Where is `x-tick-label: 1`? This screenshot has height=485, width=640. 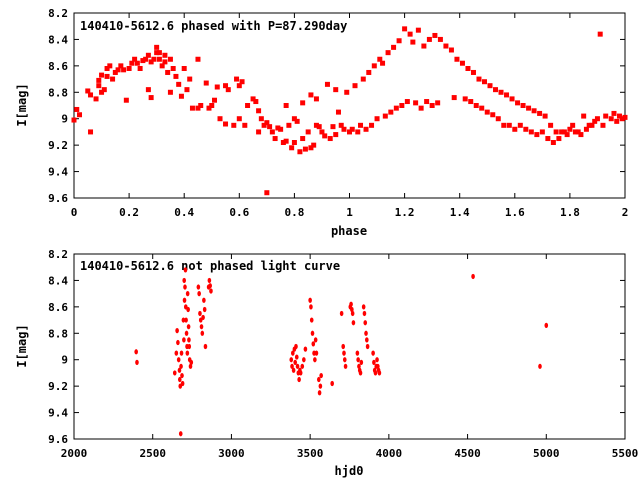
x-tick-label: 1 is located at coordinates (349, 212).